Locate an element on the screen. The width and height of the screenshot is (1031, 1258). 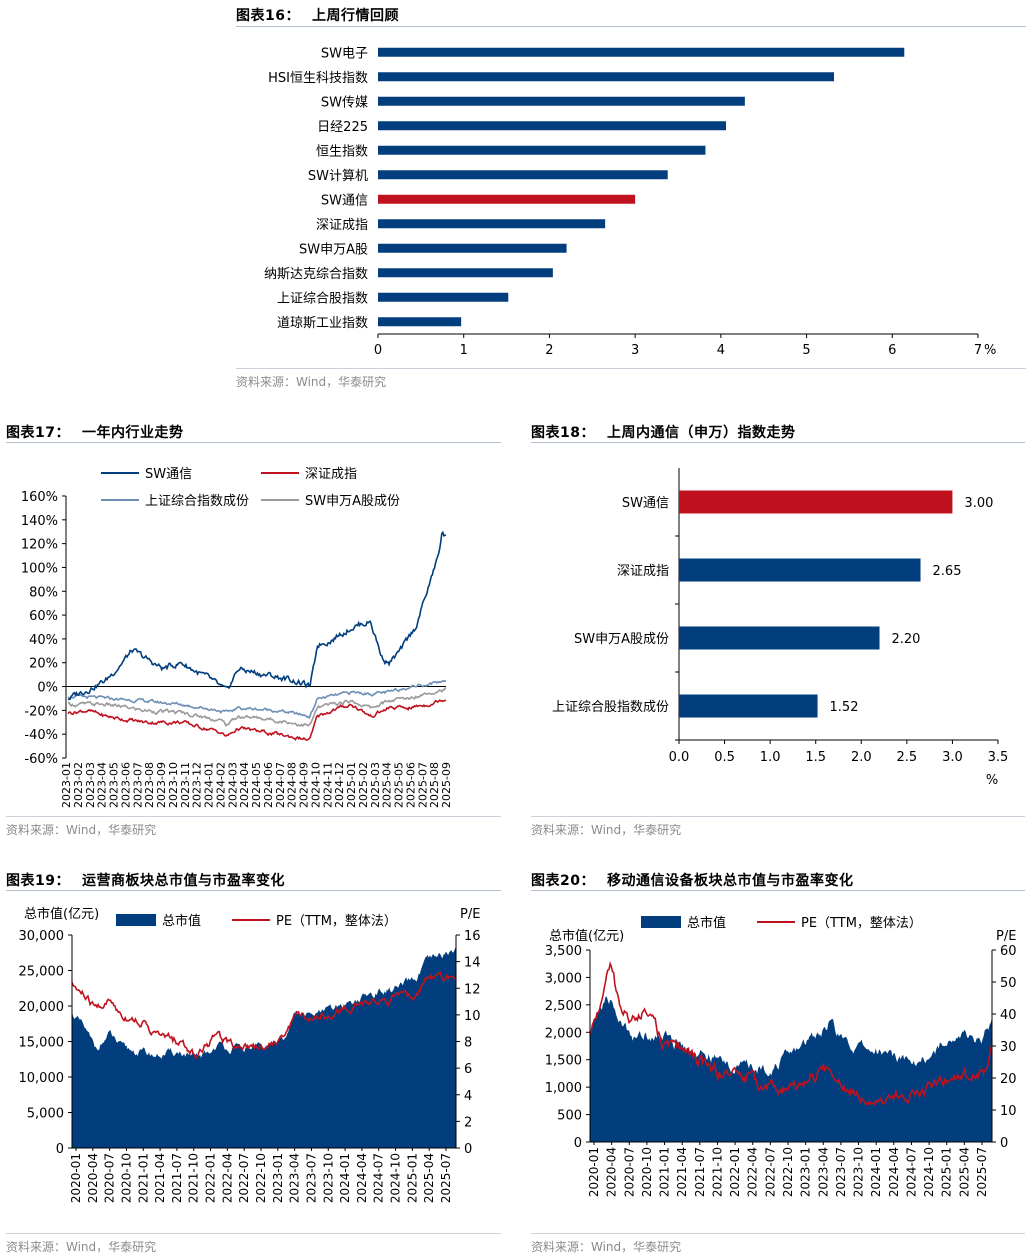
right-tick-label: 6 is located at coordinates (468, 1069).